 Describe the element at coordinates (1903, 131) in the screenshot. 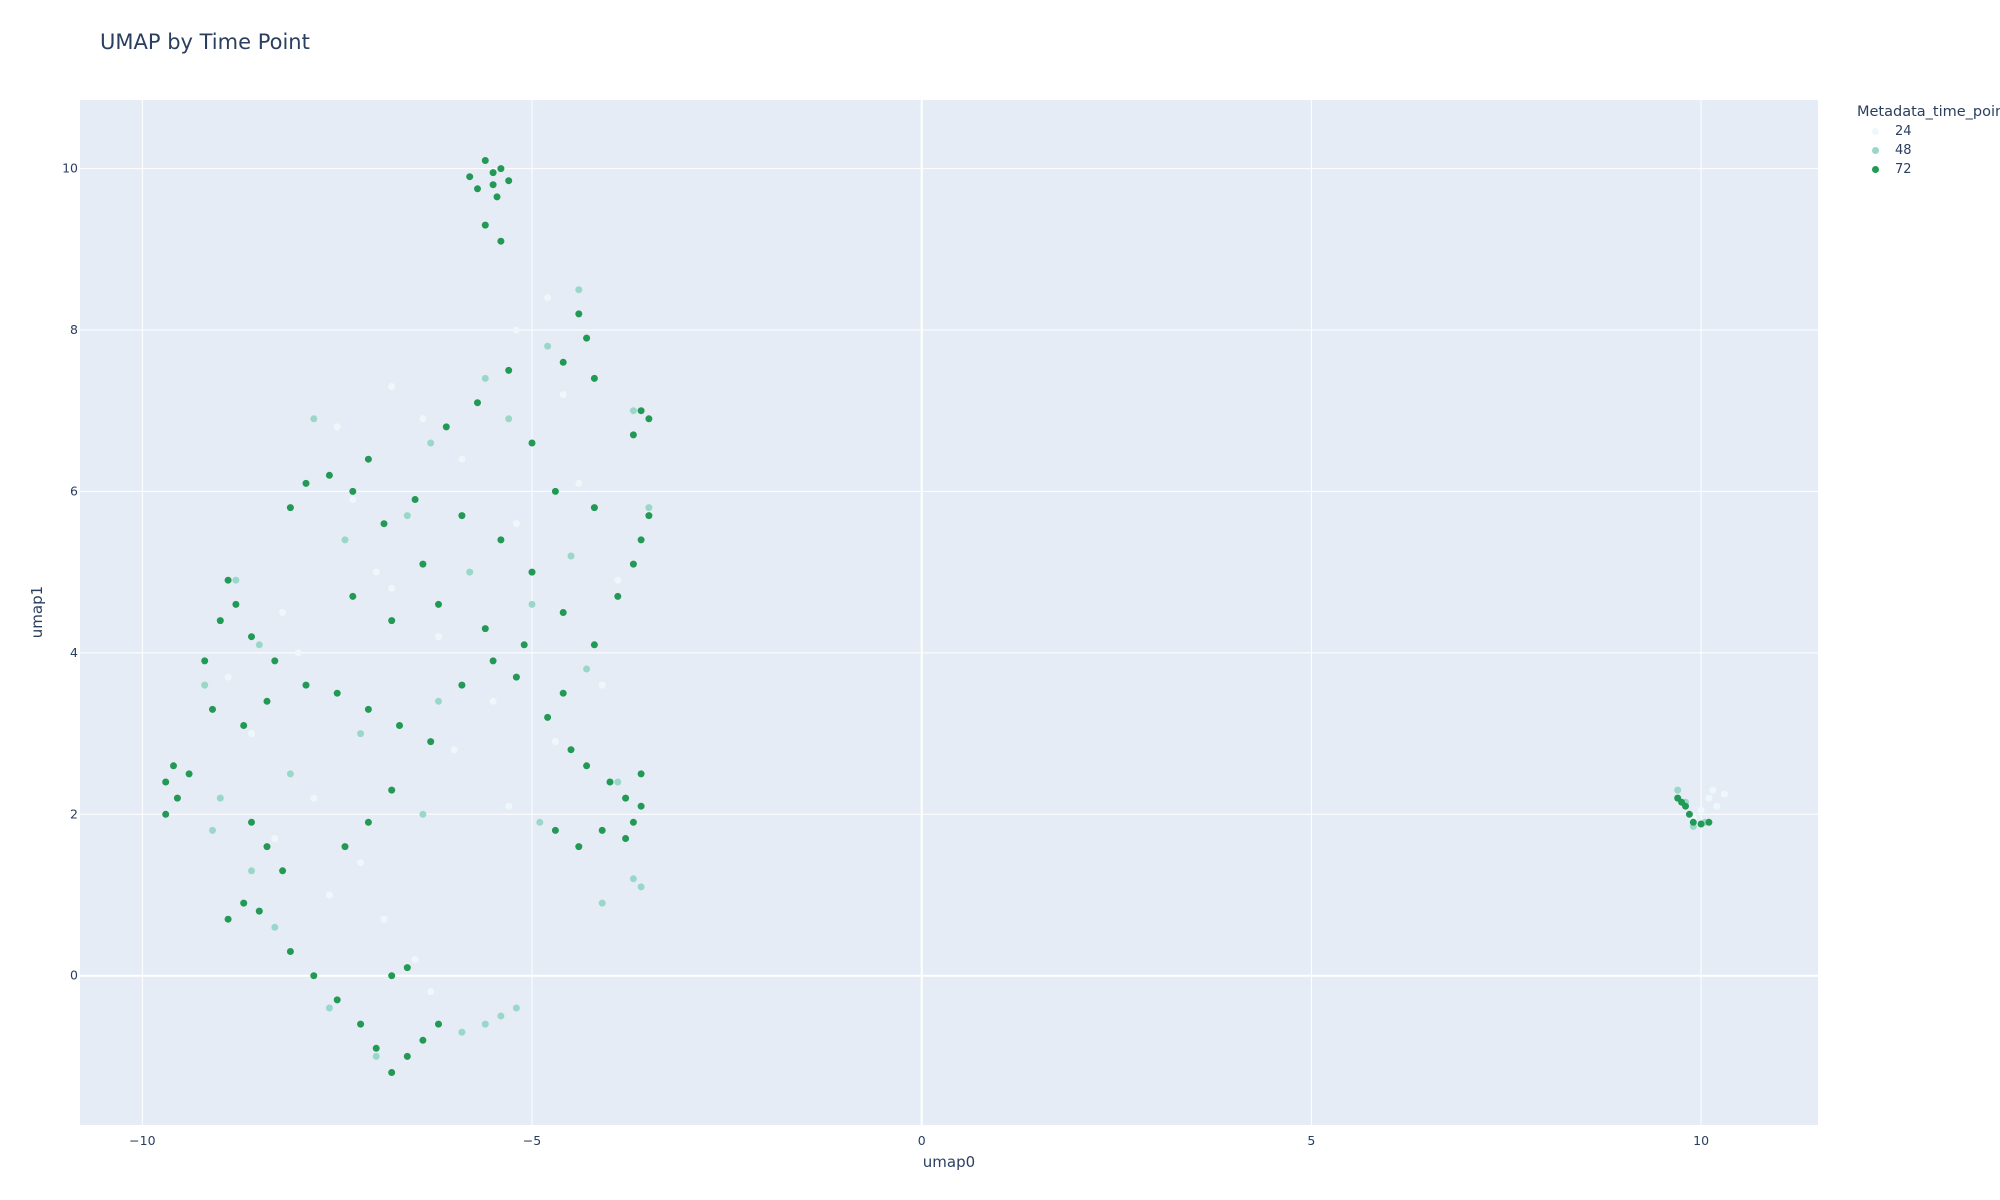

I see `legend-label-24: 24` at that location.